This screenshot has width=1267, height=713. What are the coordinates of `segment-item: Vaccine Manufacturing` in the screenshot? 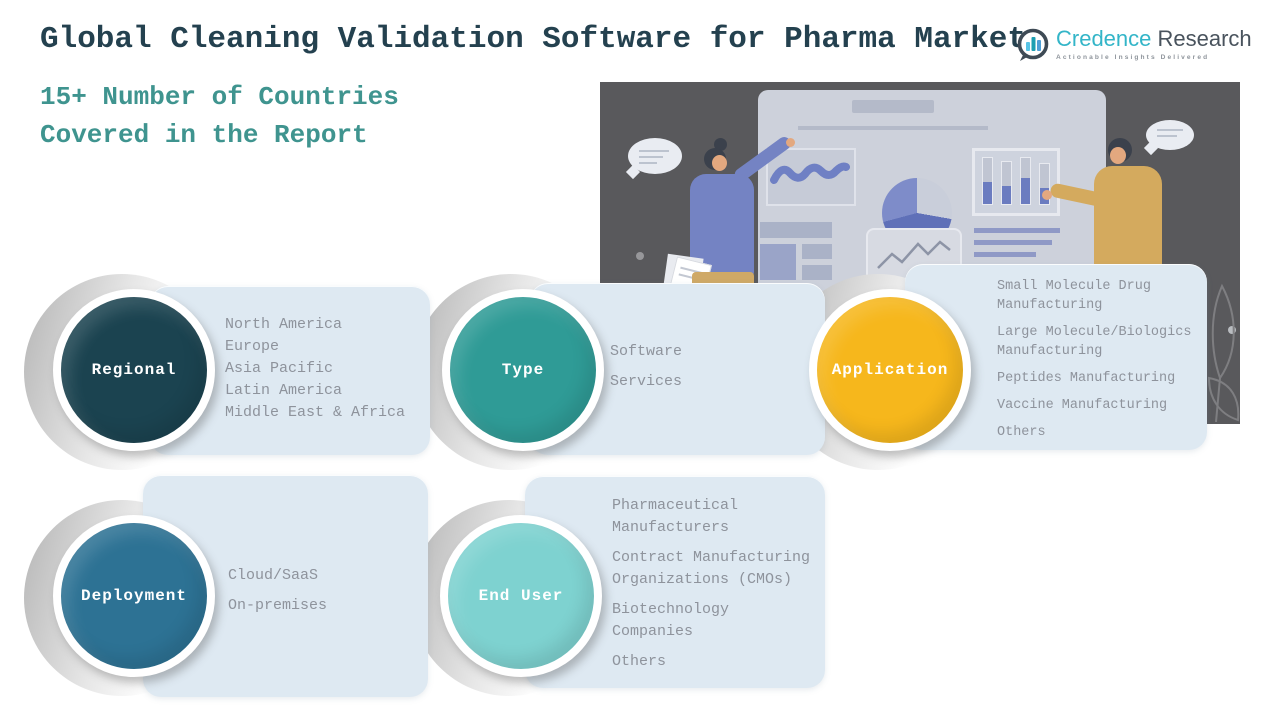 It's located at (1082, 405).